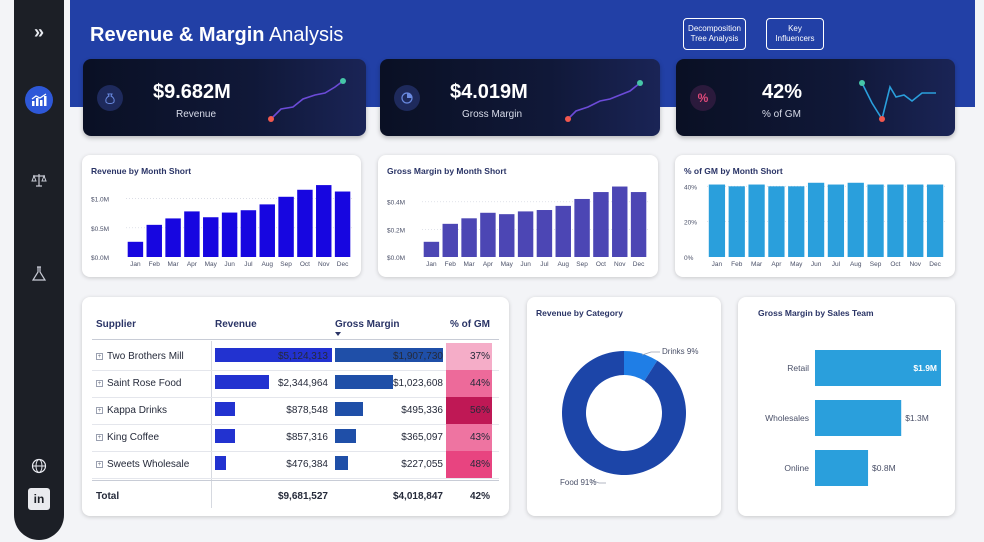 Image resolution: width=984 pixels, height=542 pixels. I want to click on x-tick-label: Jan, so click(717, 264).